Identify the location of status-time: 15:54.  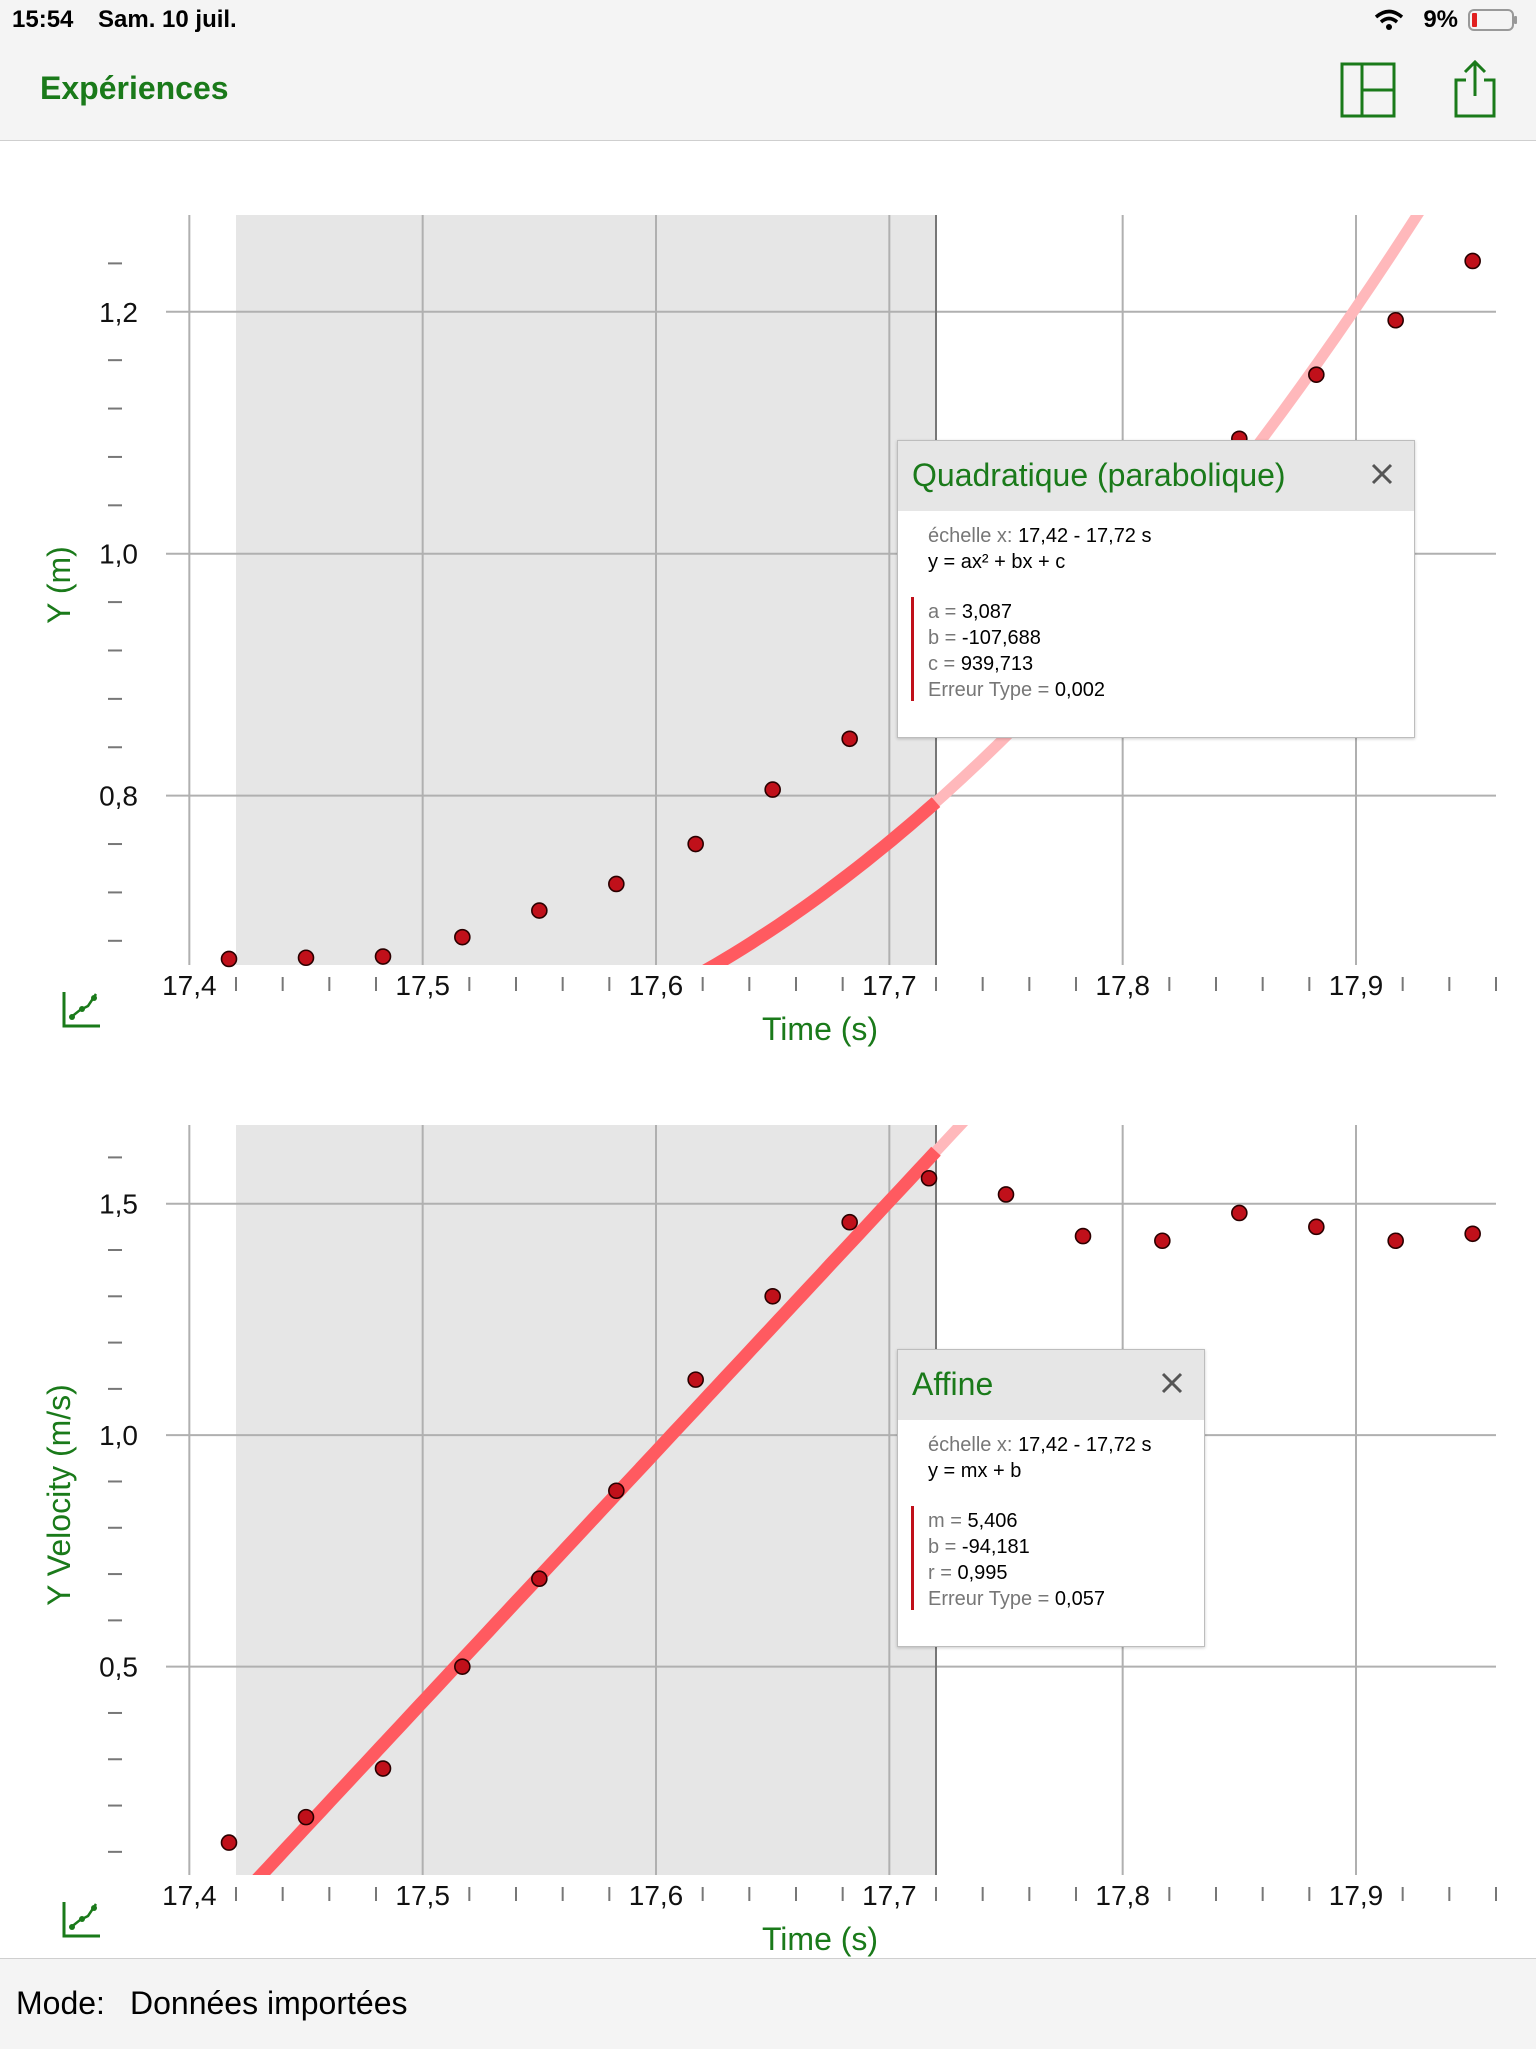
(43, 19).